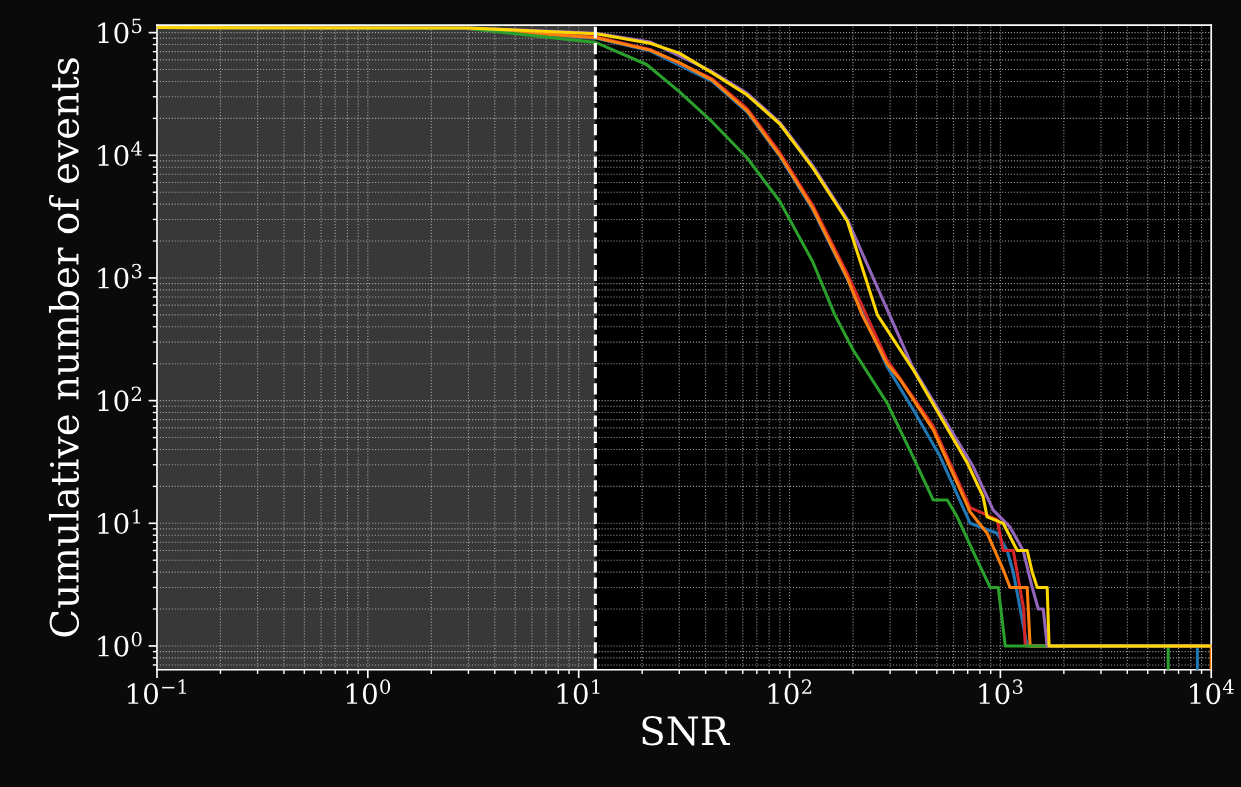 The image size is (1241, 787). What do you see at coordinates (64, 347) in the screenshot?
I see `y-axis-title: Cumulative number of events` at bounding box center [64, 347].